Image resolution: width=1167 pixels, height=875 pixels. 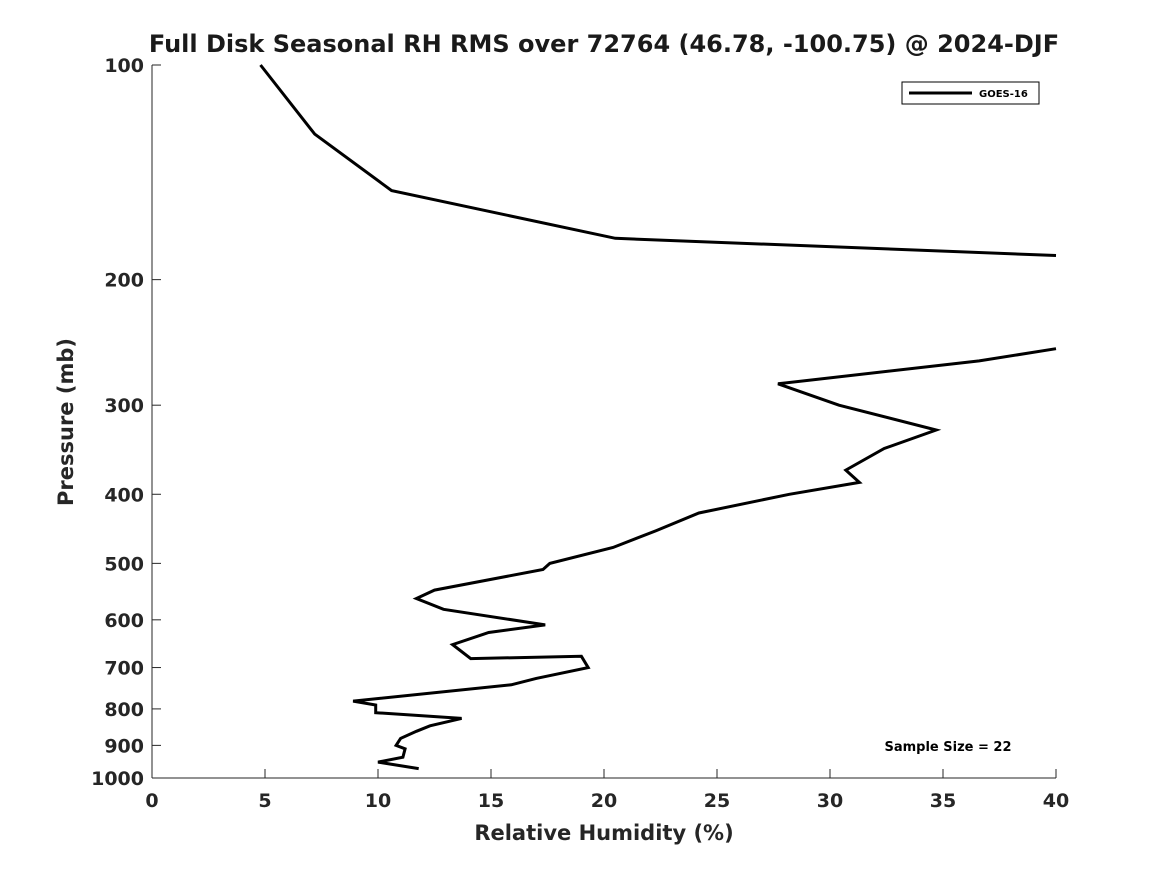 I want to click on x-tick-label: 10, so click(x=378, y=801).